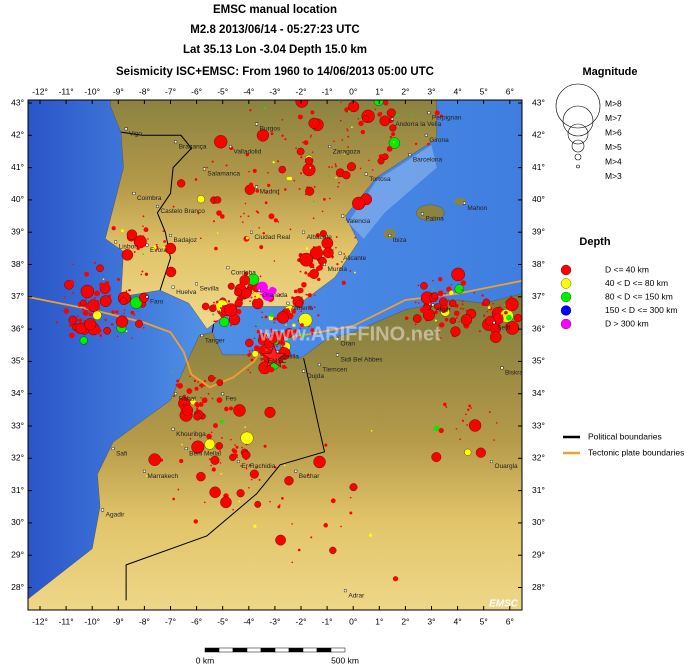 This screenshot has width=700, height=667. I want to click on place-label: Valladolid, so click(248, 151).